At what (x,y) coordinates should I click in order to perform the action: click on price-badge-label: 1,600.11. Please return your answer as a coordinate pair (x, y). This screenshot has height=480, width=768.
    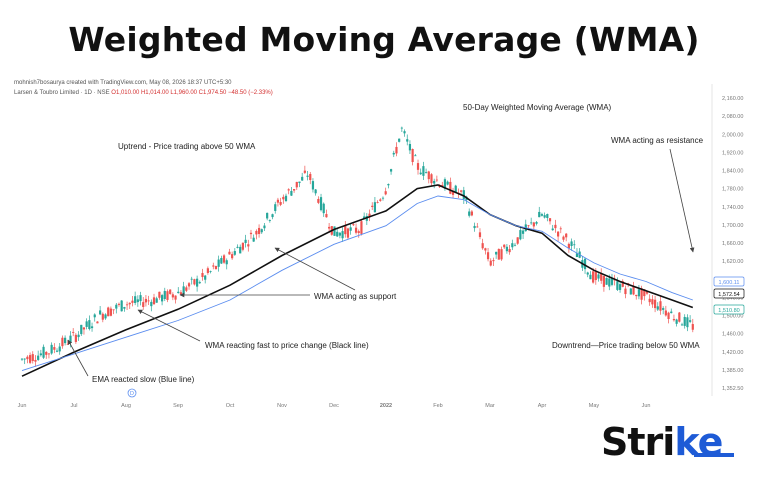
    Looking at the image, I should click on (728, 283).